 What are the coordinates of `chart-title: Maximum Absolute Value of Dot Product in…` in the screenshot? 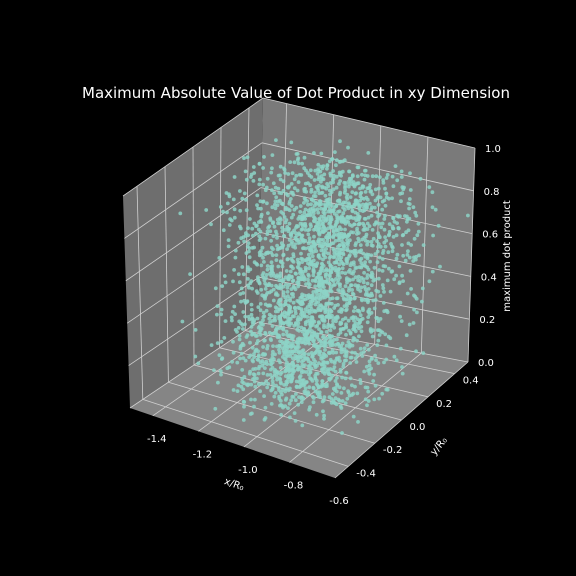 It's located at (296, 93).